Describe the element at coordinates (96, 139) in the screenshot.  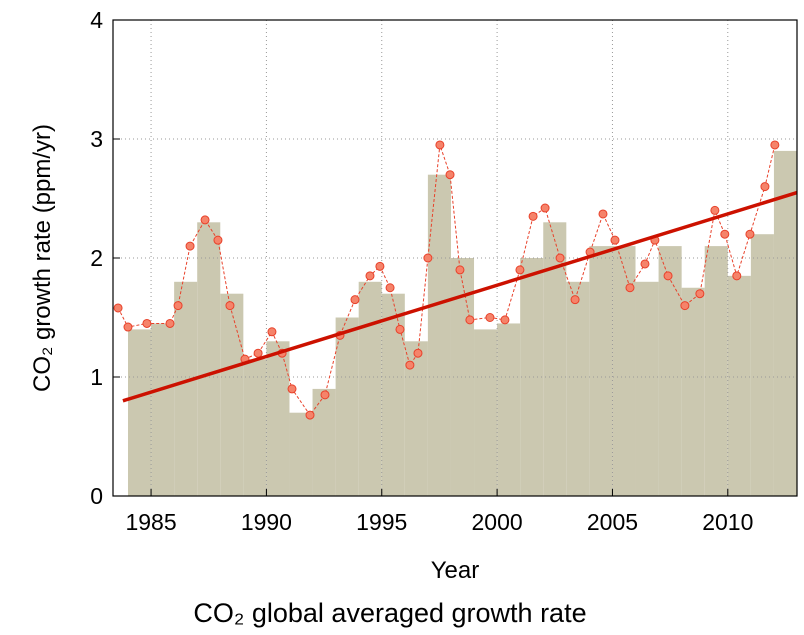
I see `y-tick-label: 3` at that location.